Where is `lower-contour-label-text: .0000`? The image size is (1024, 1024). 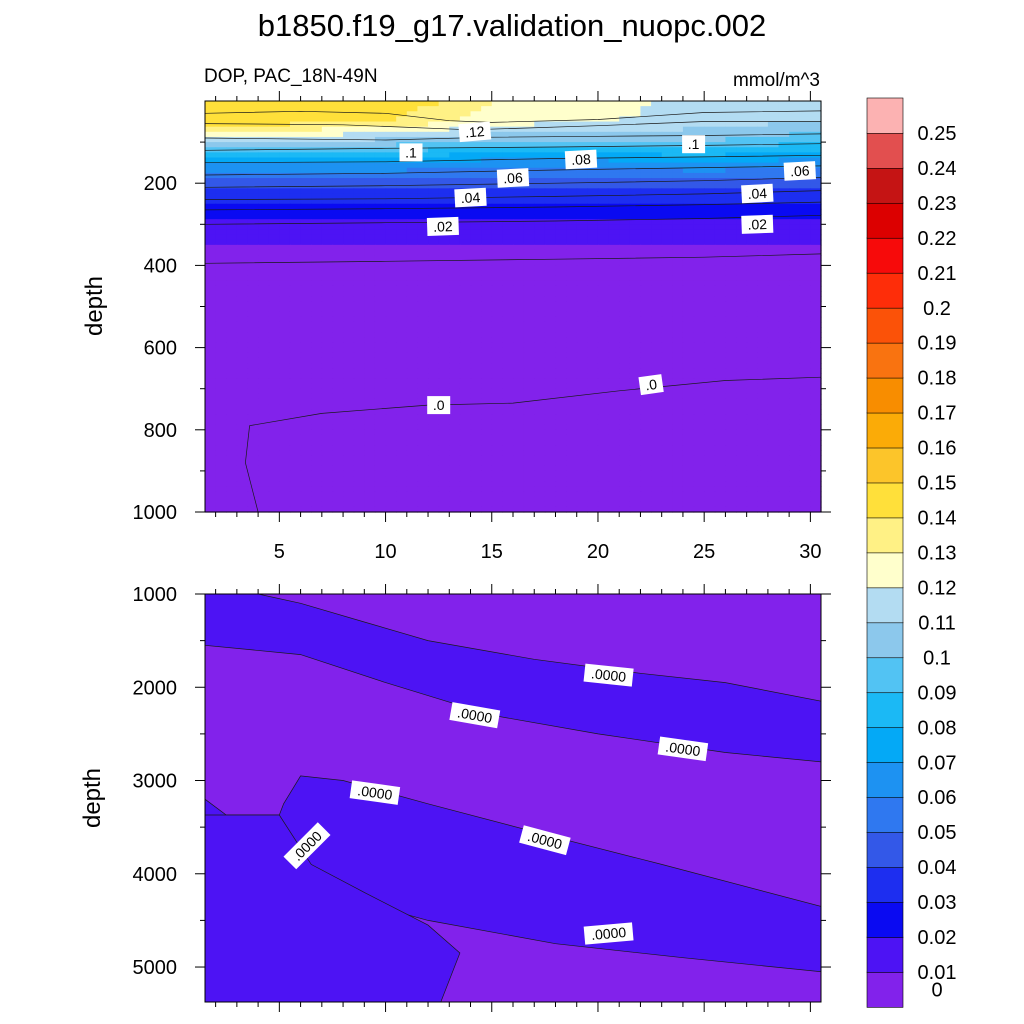
lower-contour-label-text: .0000 is located at coordinates (374, 792).